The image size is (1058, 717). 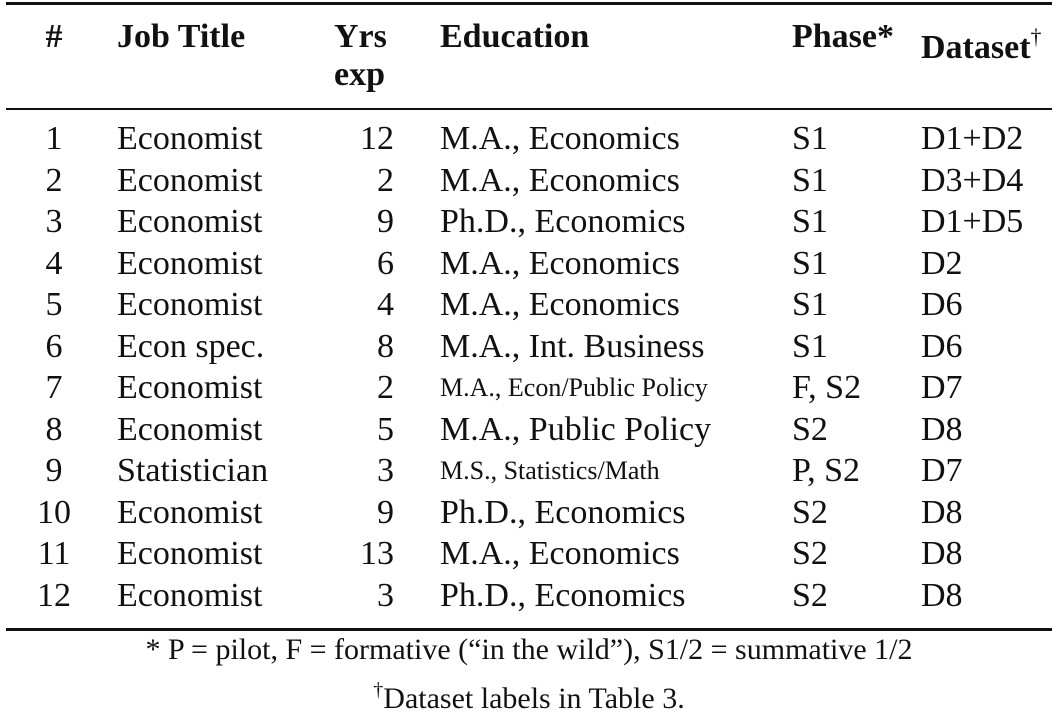 I want to click on cell-num: 4, so click(x=54, y=263).